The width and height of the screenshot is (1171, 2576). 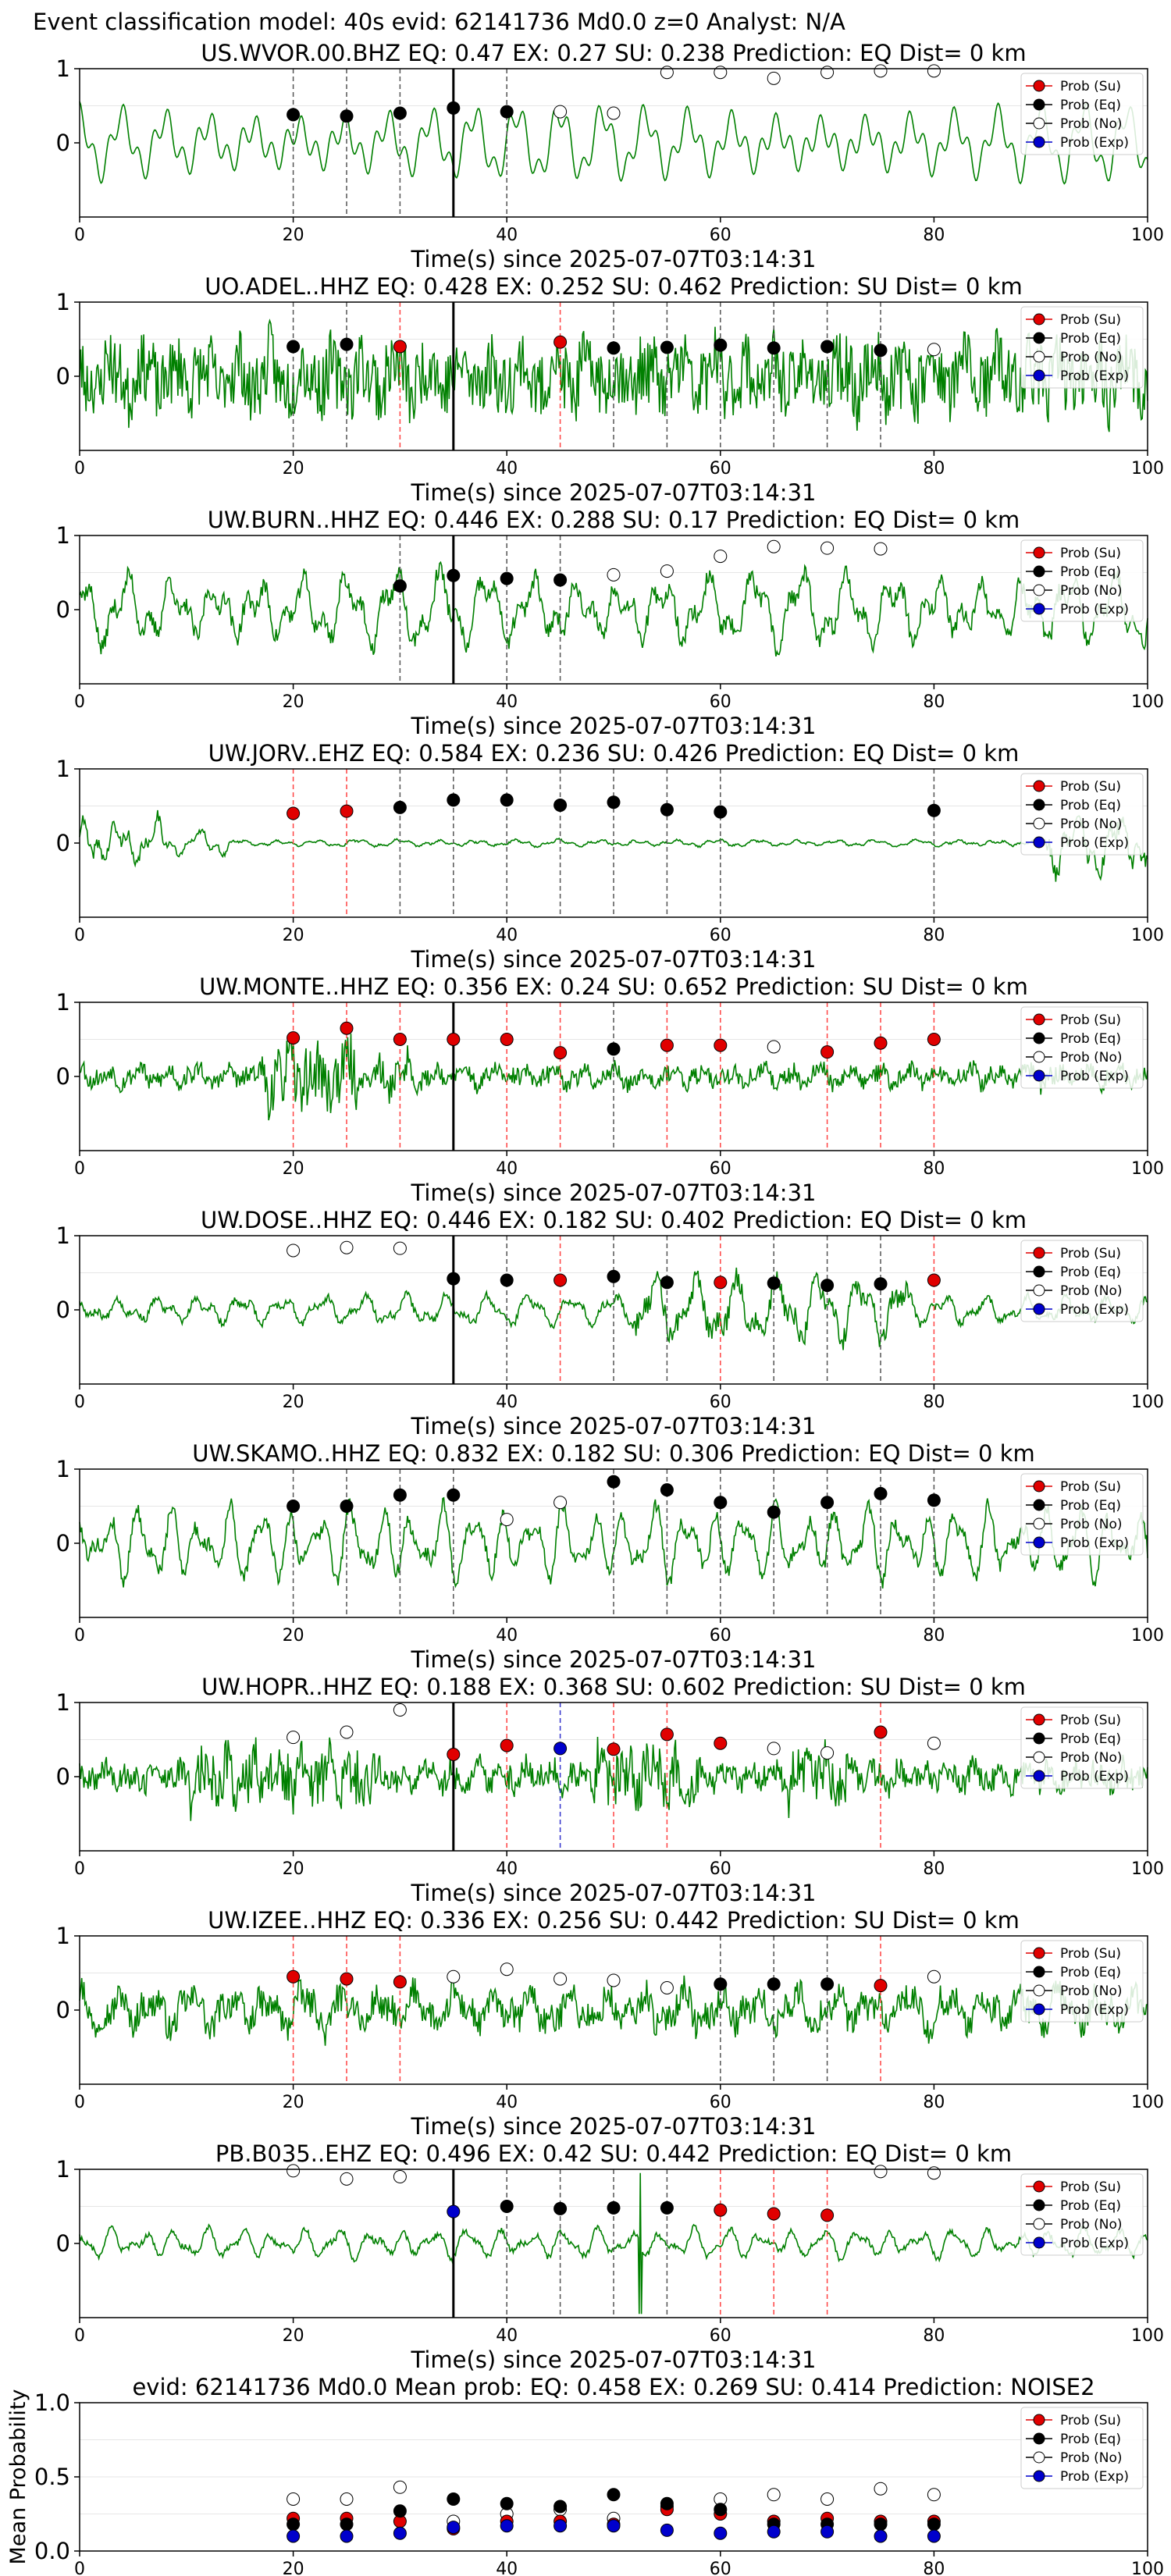 I want to click on waveform, so click(x=613, y=1542).